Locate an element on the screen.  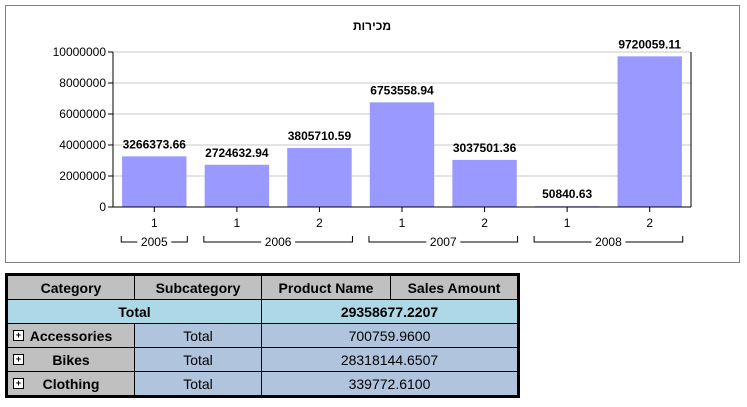
header-category: Category is located at coordinates (71, 287).